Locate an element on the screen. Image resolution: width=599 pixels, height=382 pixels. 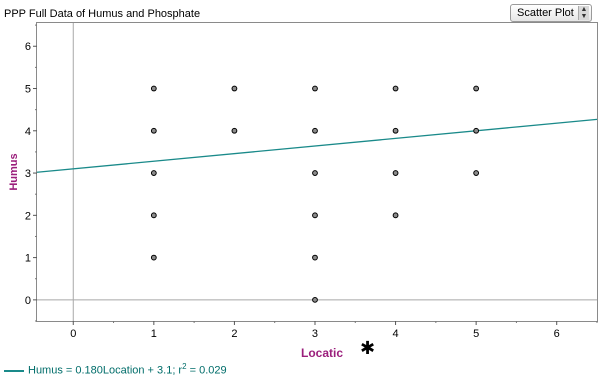
y-axis-label: Humus is located at coordinates (14, 171).